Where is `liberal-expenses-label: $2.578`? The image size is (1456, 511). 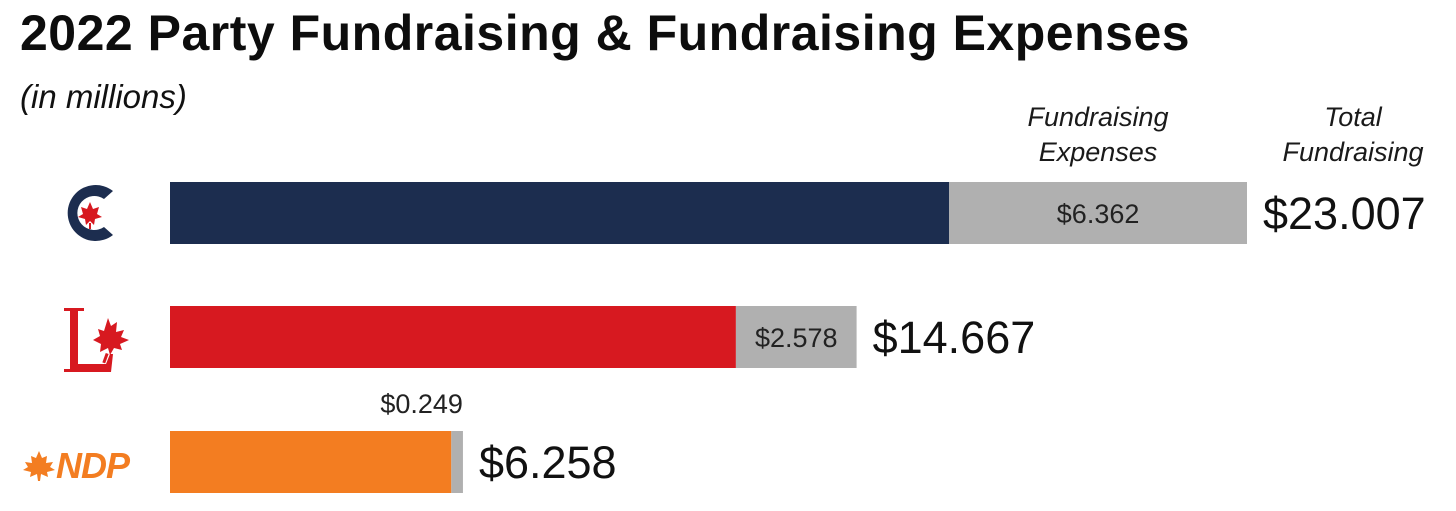
liberal-expenses-label: $2.578 is located at coordinates (796, 338).